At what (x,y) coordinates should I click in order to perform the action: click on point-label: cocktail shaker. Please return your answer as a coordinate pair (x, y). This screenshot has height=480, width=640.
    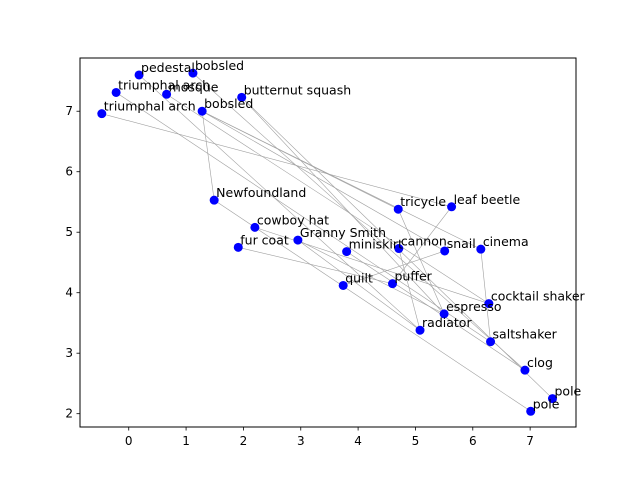
    Looking at the image, I should click on (538, 296).